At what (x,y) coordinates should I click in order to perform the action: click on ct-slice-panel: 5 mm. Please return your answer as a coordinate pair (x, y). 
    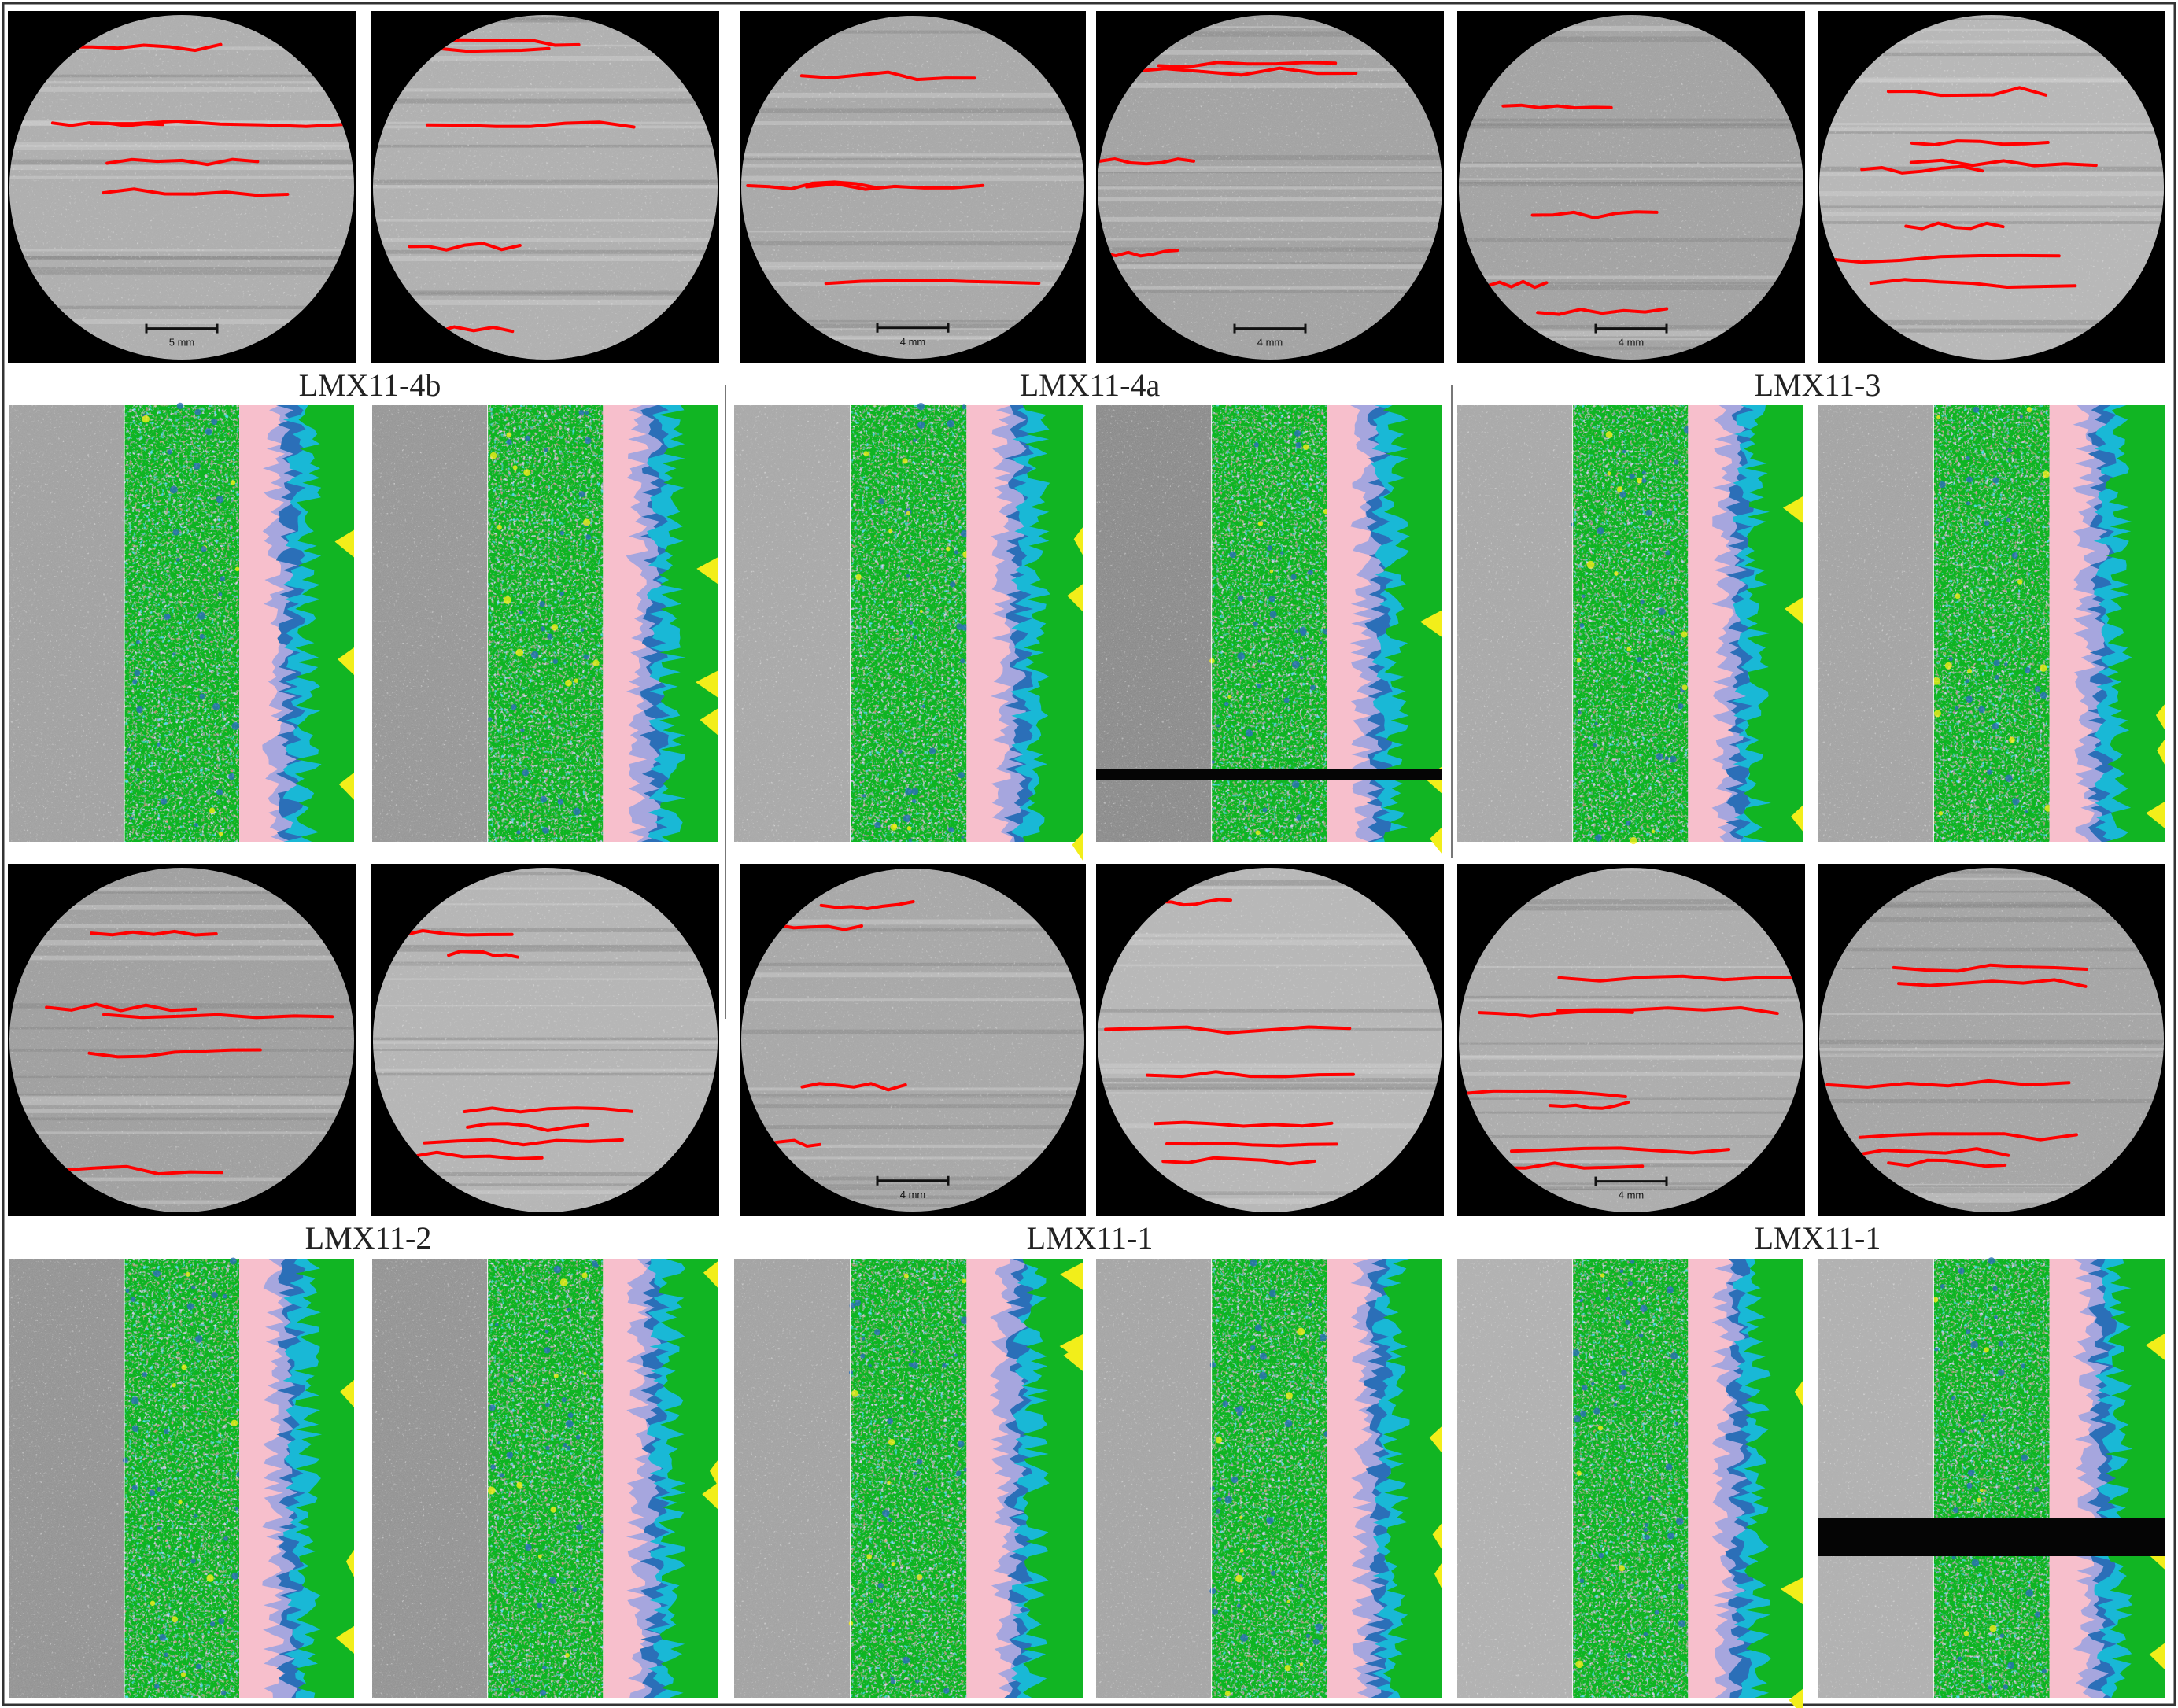
    Looking at the image, I should click on (182, 187).